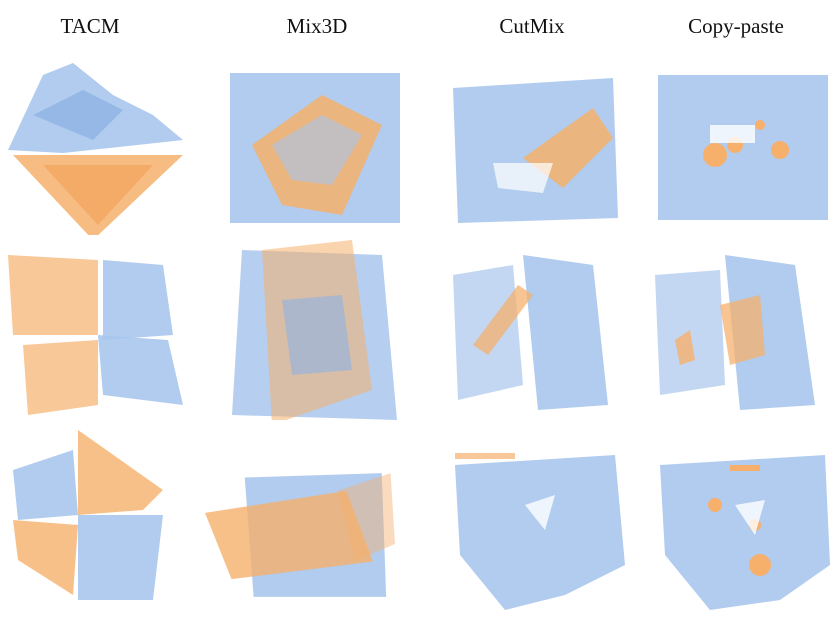 Image resolution: width=831 pixels, height=625 pixels. I want to click on column-title-mix3d: Mix3D, so click(317, 26).